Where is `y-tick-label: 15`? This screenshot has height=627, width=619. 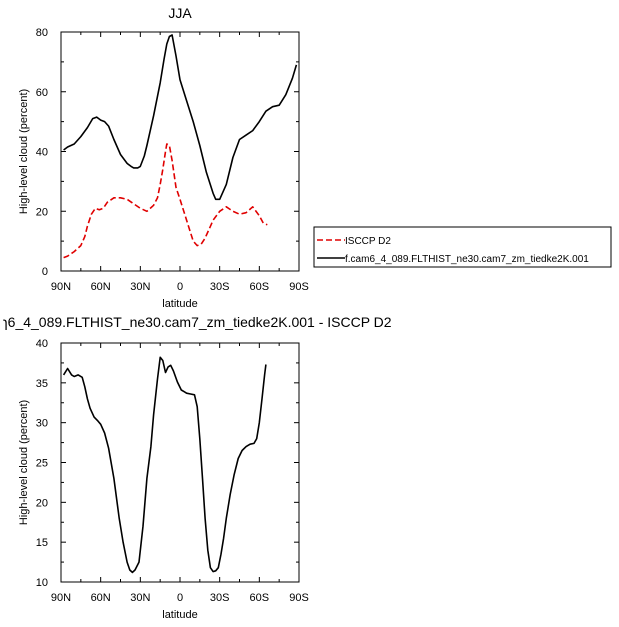
y-tick-label: 15 is located at coordinates (42, 543).